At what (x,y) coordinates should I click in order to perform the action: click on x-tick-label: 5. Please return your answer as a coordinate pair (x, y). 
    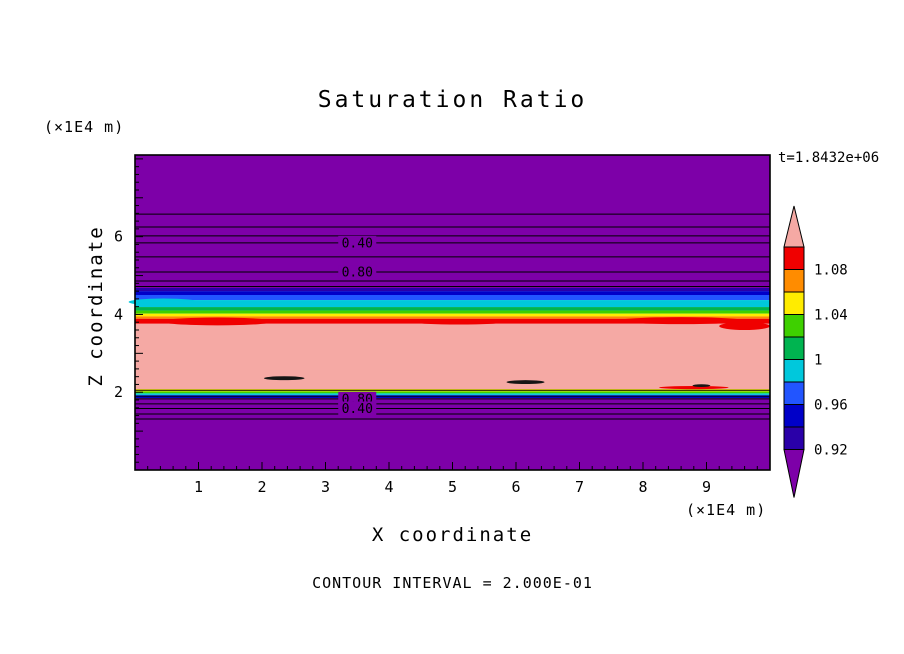
    Looking at the image, I should click on (452, 487).